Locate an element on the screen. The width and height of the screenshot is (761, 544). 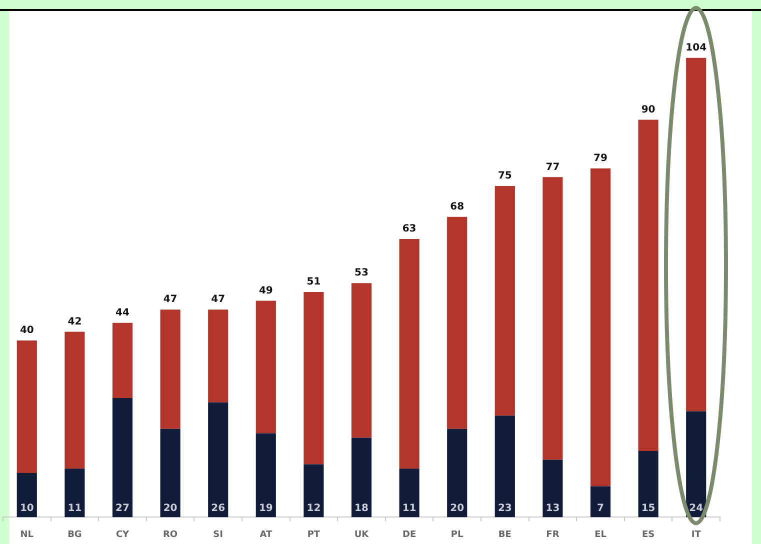
total-label: 40 is located at coordinates (27, 330).